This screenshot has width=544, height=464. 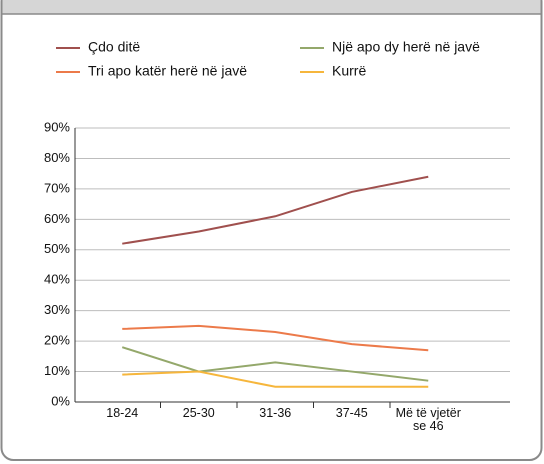 I want to click on legend-label: Tri apo katër herë në javë, so click(x=167, y=71).